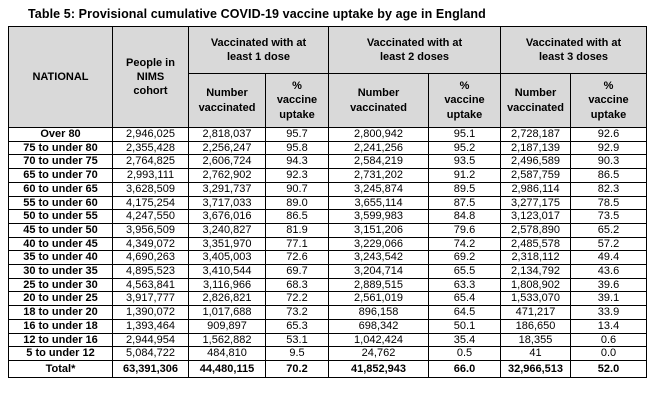  Describe the element at coordinates (378, 244) in the screenshot. I see `dose2-number-cell: 3,229,066` at that location.